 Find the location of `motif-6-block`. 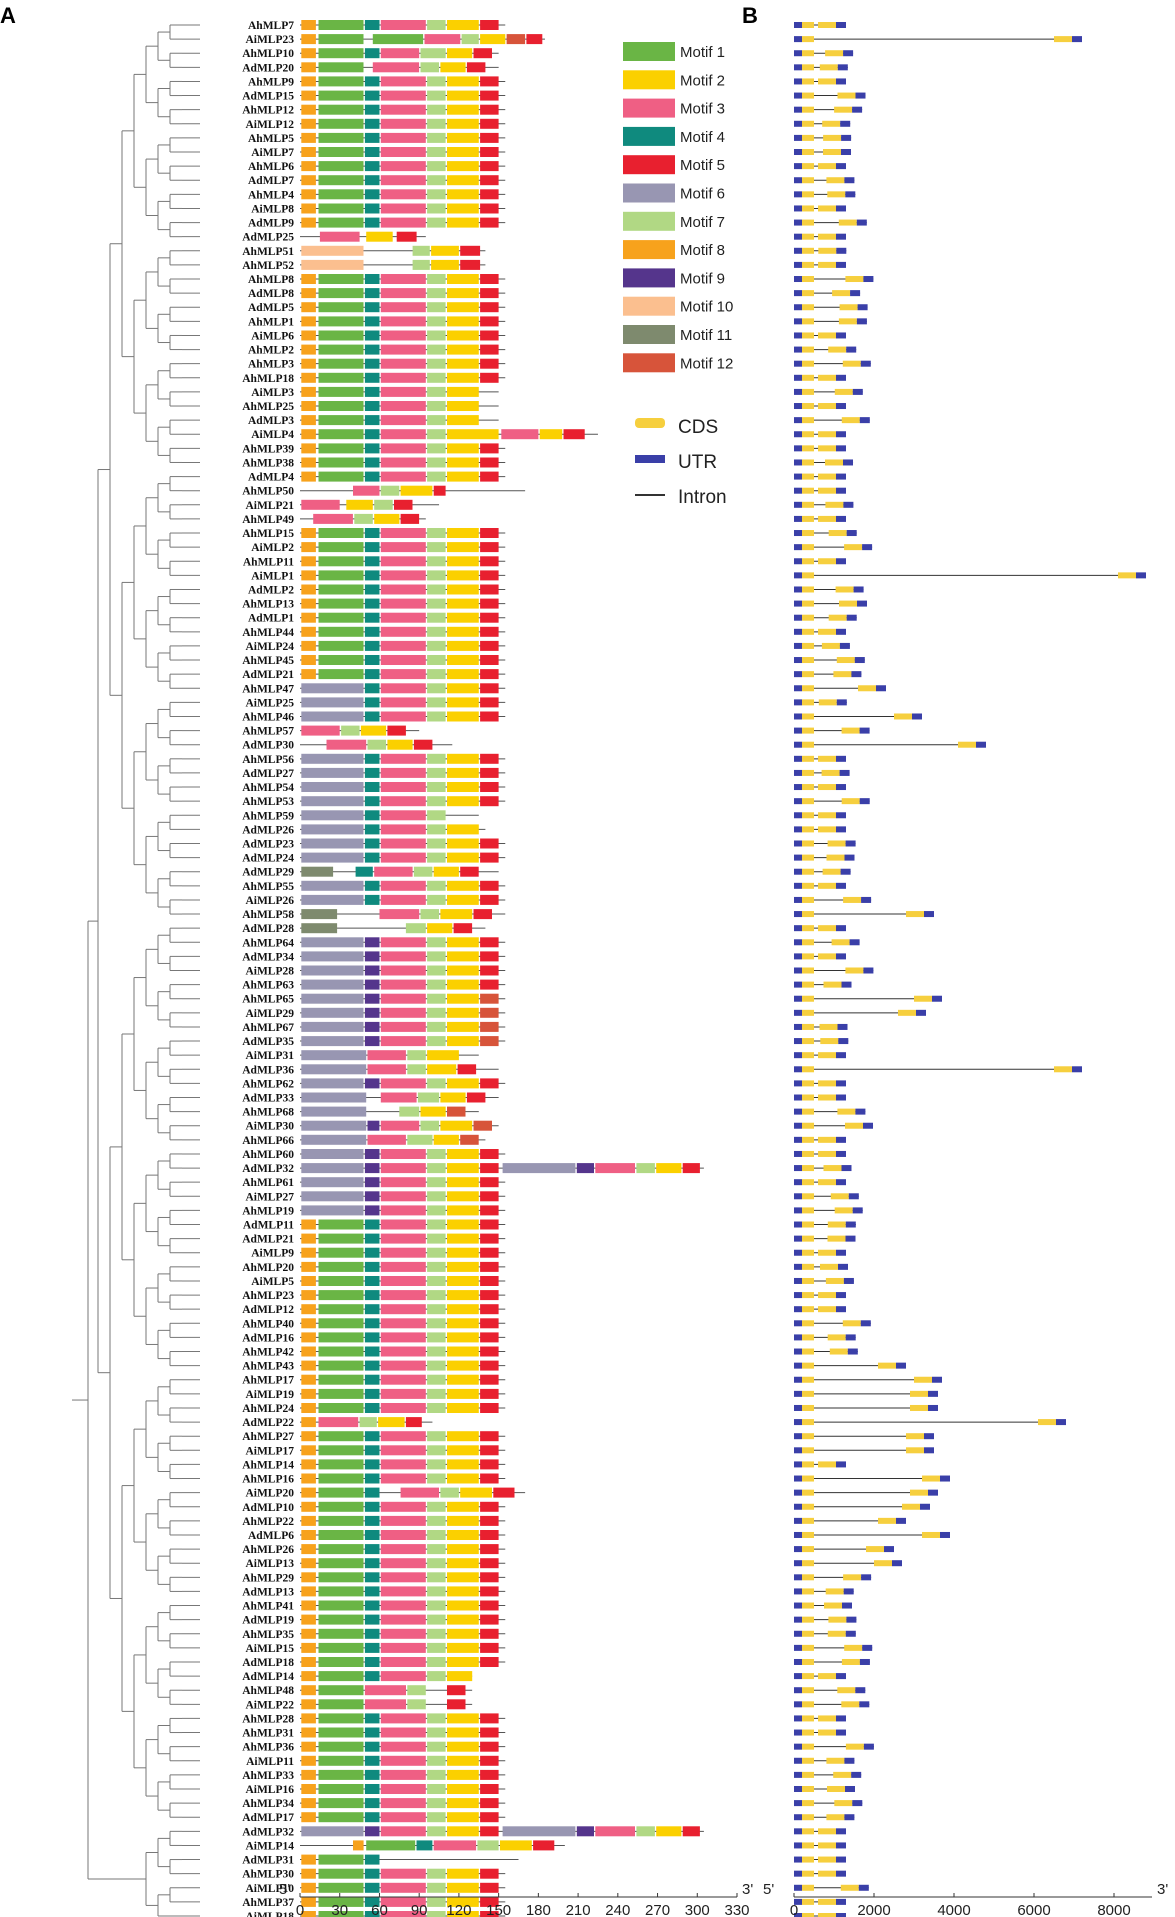

motif-6-block is located at coordinates (332, 787).